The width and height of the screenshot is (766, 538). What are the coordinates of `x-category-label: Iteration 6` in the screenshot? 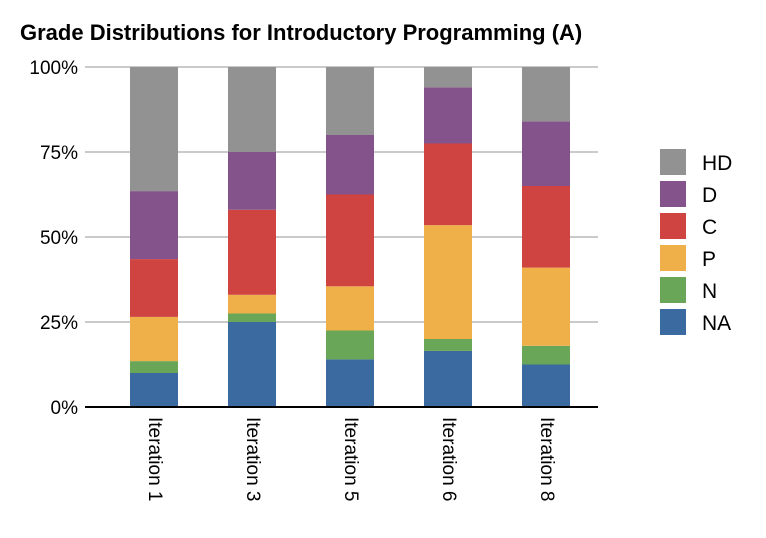 It's located at (448, 459).